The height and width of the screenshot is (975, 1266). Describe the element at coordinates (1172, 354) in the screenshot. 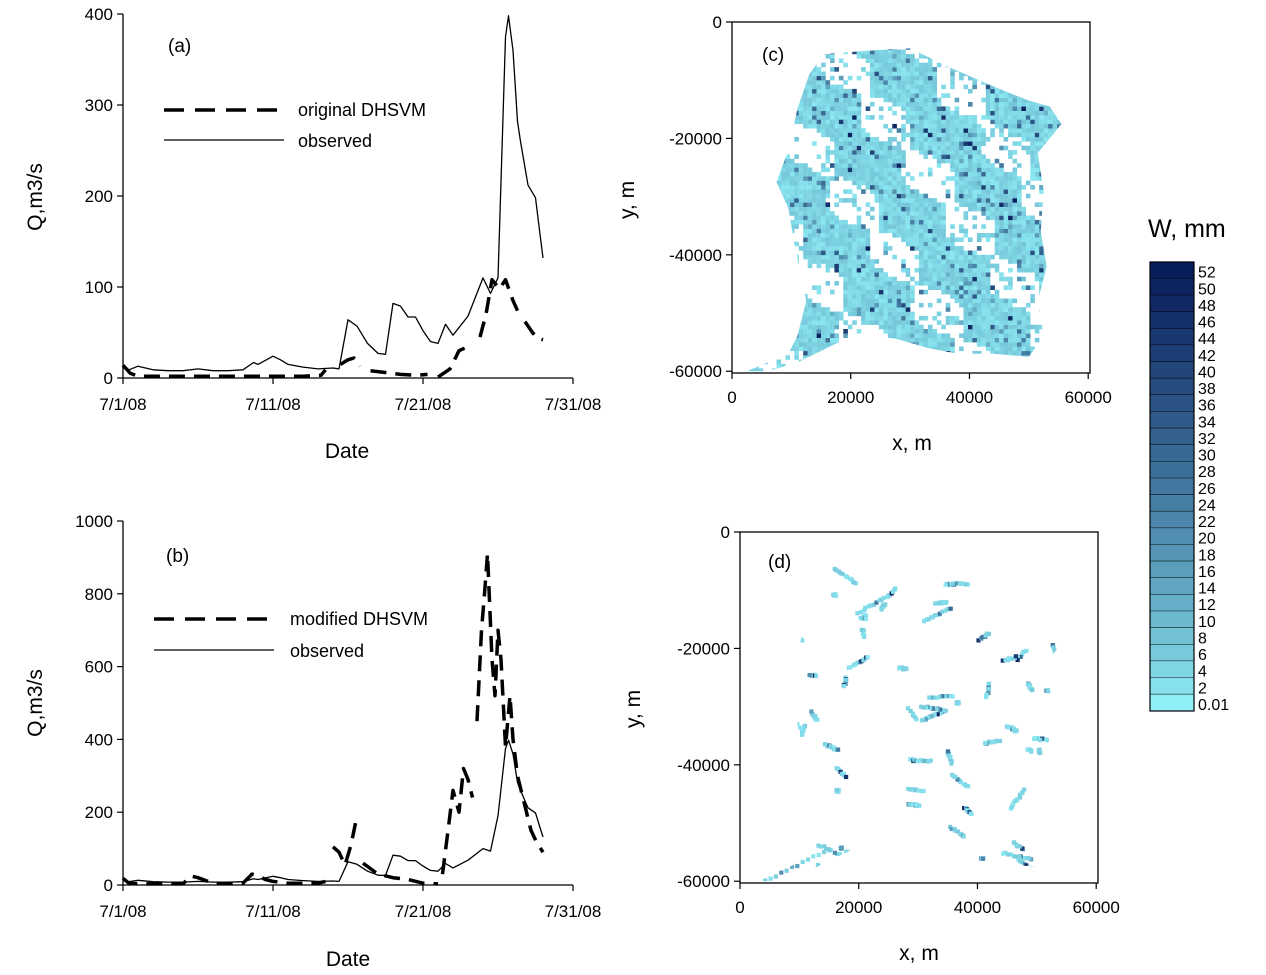

I see `colorbar-band` at that location.